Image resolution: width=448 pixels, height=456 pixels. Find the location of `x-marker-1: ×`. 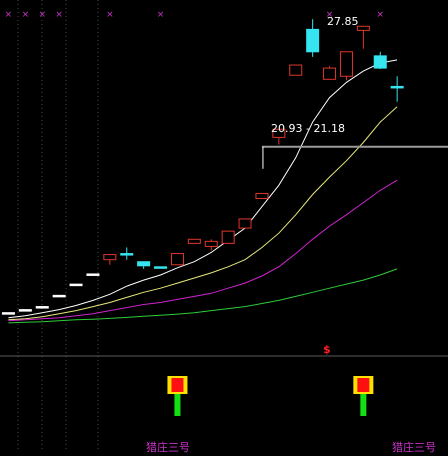

x-marker-1: × is located at coordinates (26, 15).